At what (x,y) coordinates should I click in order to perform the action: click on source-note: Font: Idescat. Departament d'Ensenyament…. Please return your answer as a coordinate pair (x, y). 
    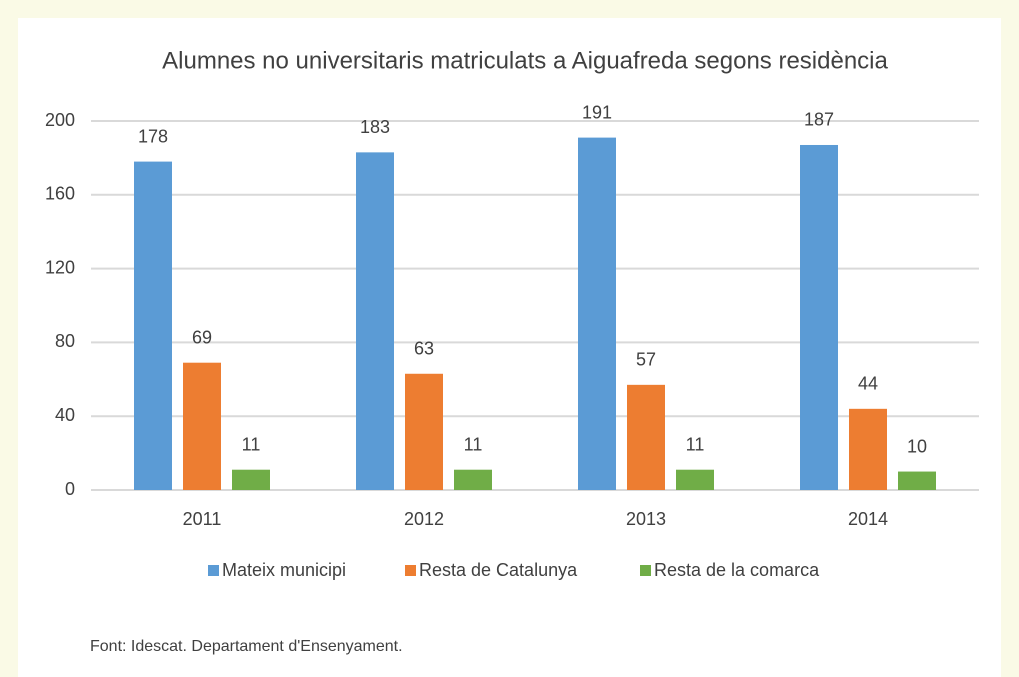
    Looking at the image, I should click on (246, 646).